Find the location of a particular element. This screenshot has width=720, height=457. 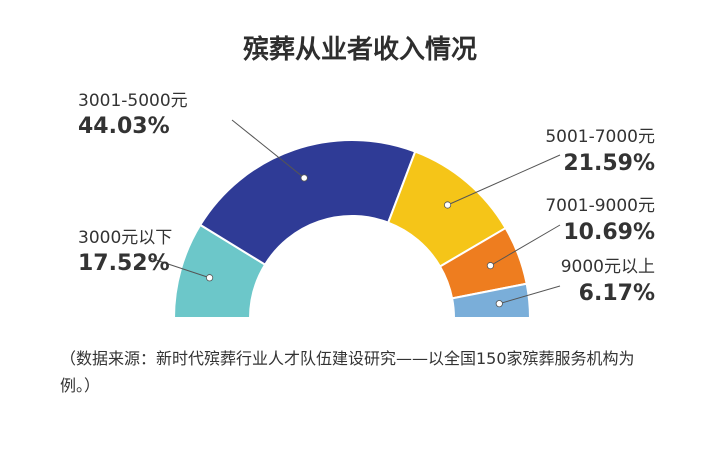

slice-value-label-2: 44.03% is located at coordinates (124, 126).